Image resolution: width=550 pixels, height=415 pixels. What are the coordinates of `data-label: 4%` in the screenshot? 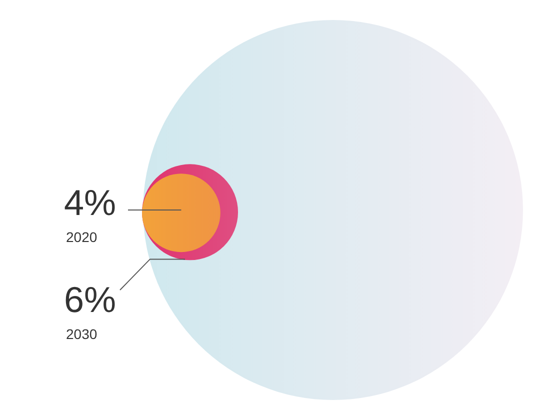 It's located at (90, 202).